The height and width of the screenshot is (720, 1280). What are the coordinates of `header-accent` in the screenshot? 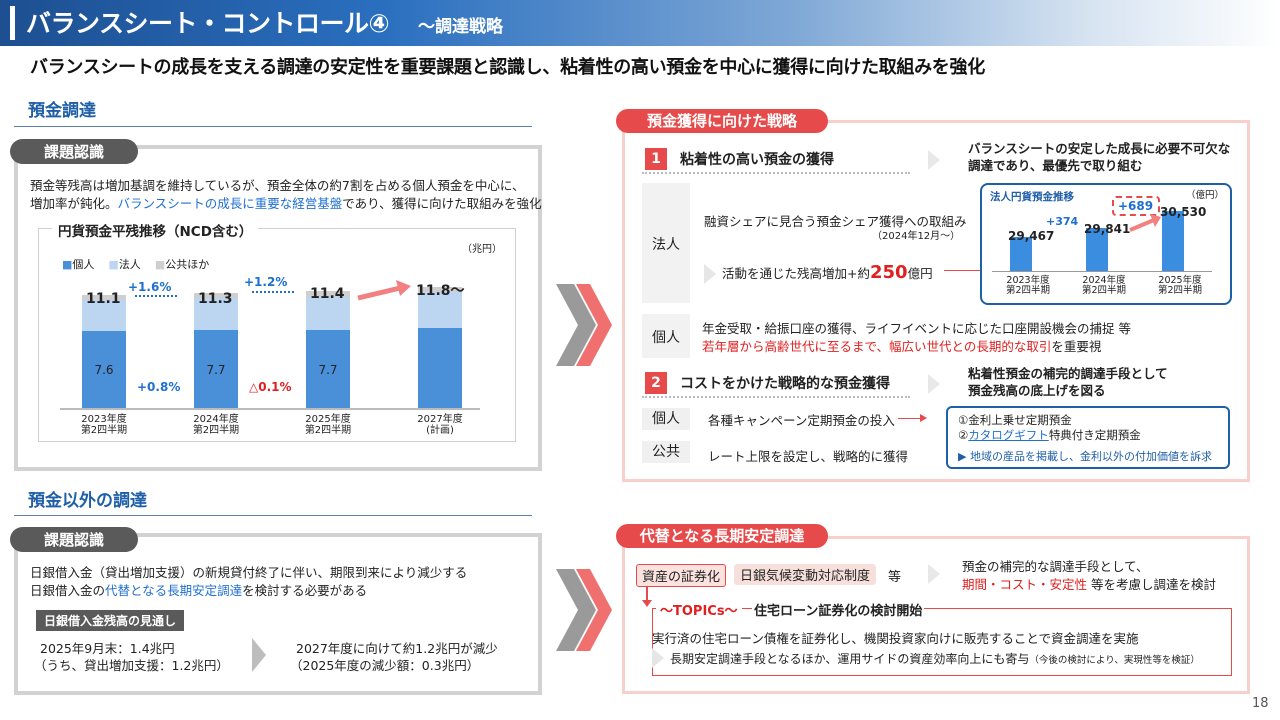 It's located at (12, 23).